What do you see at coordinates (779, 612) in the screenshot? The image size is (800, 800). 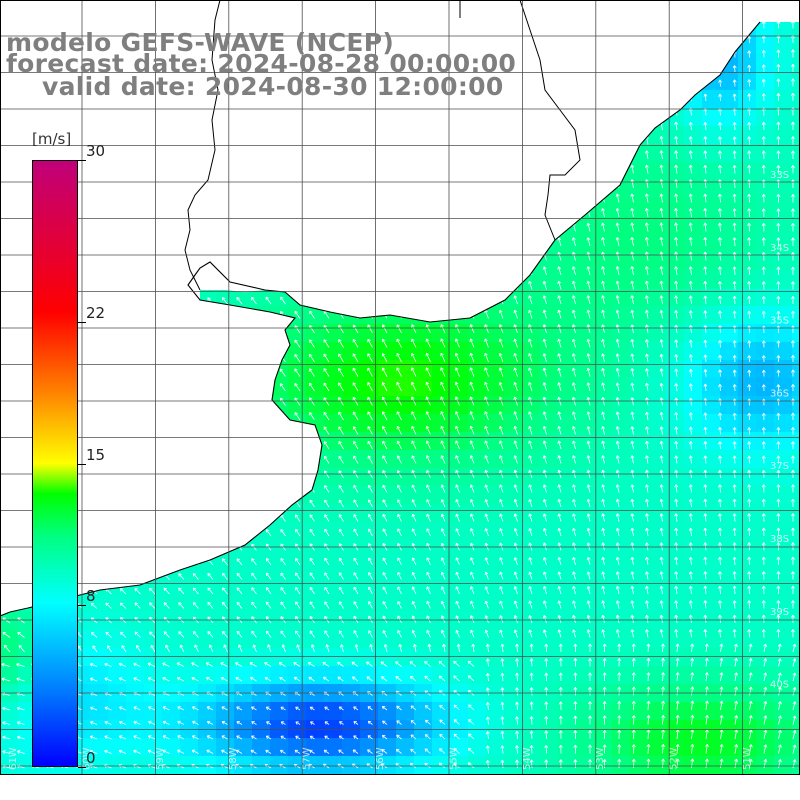 I see `latitude-label: 39S` at bounding box center [779, 612].